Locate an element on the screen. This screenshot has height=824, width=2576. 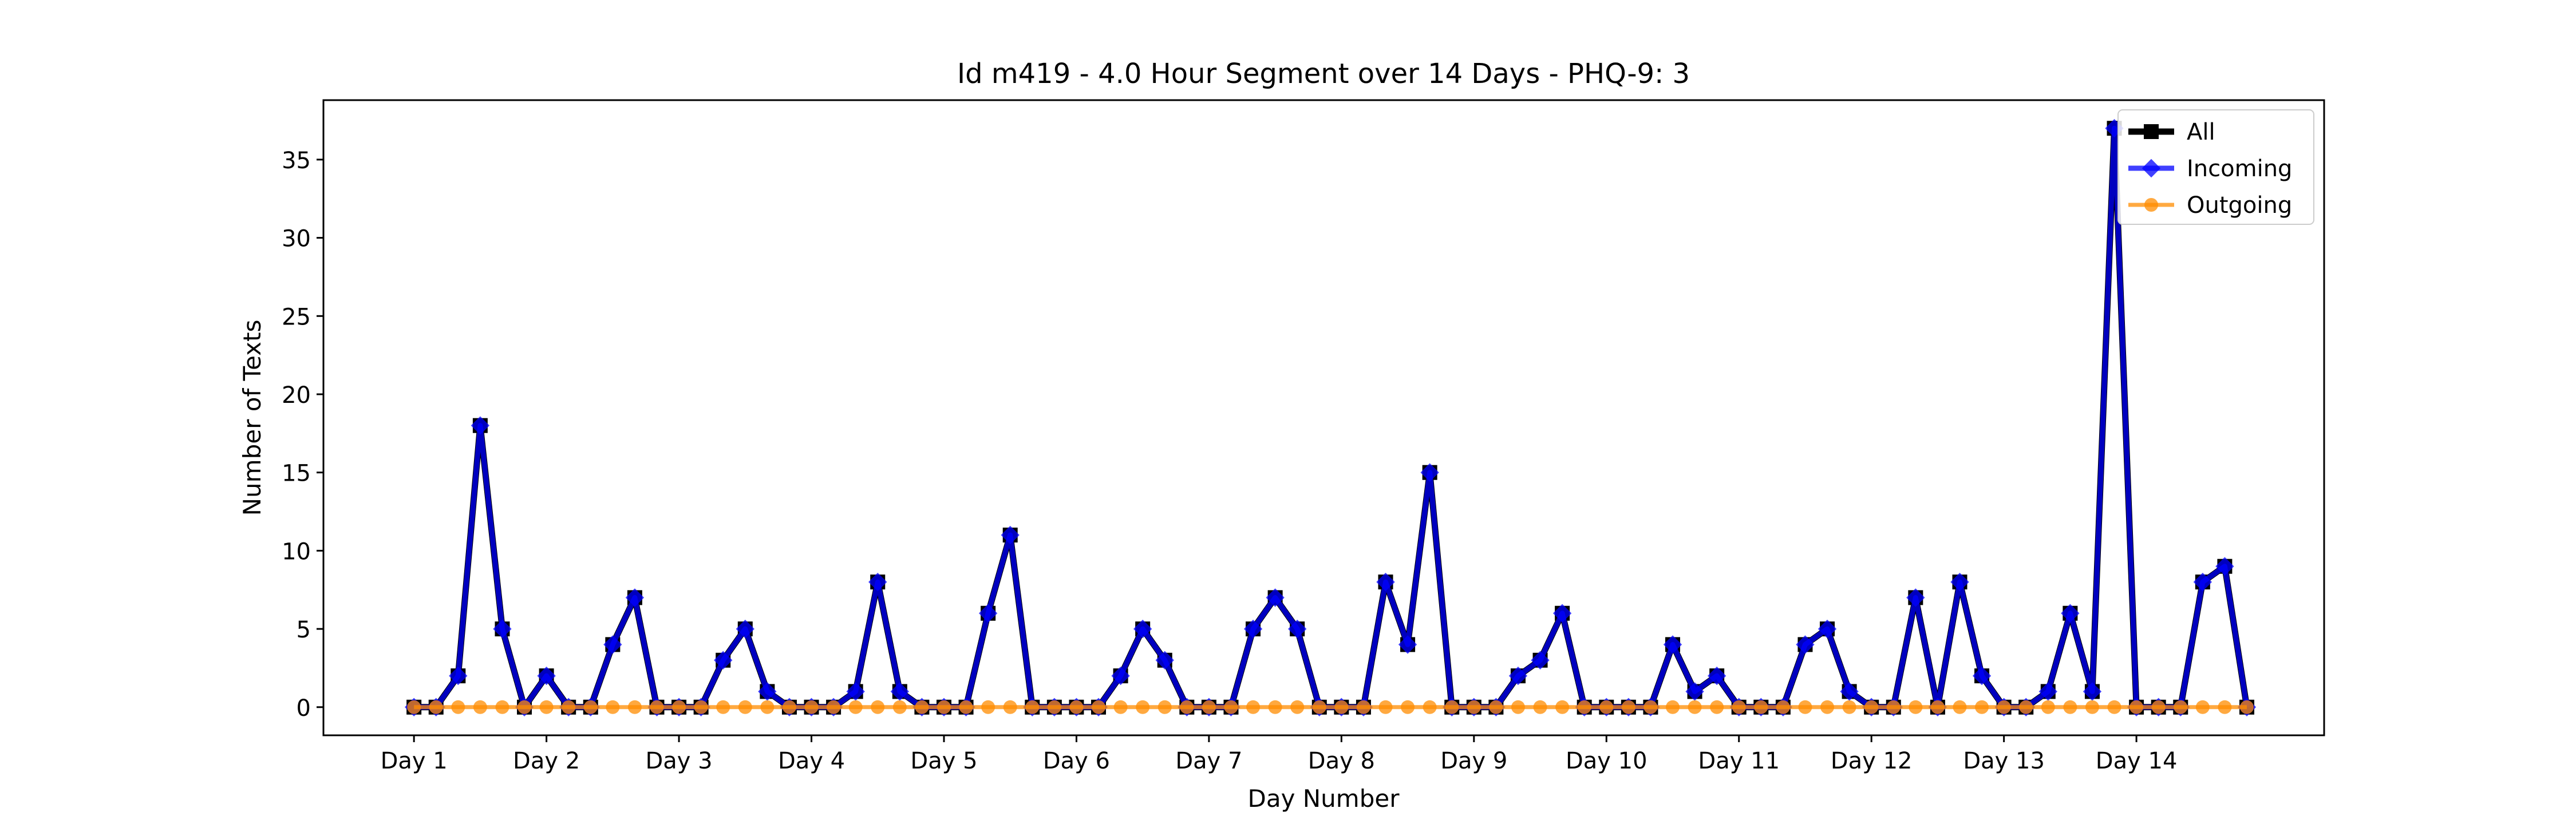
legend-box is located at coordinates (2215, 167).